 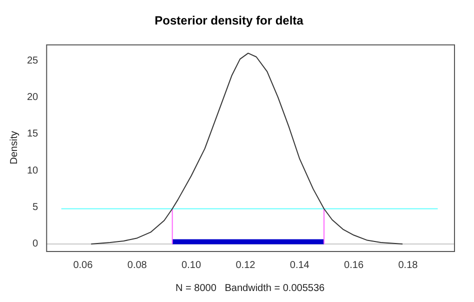 I want to click on y-tick-label: 10, so click(x=33, y=170).